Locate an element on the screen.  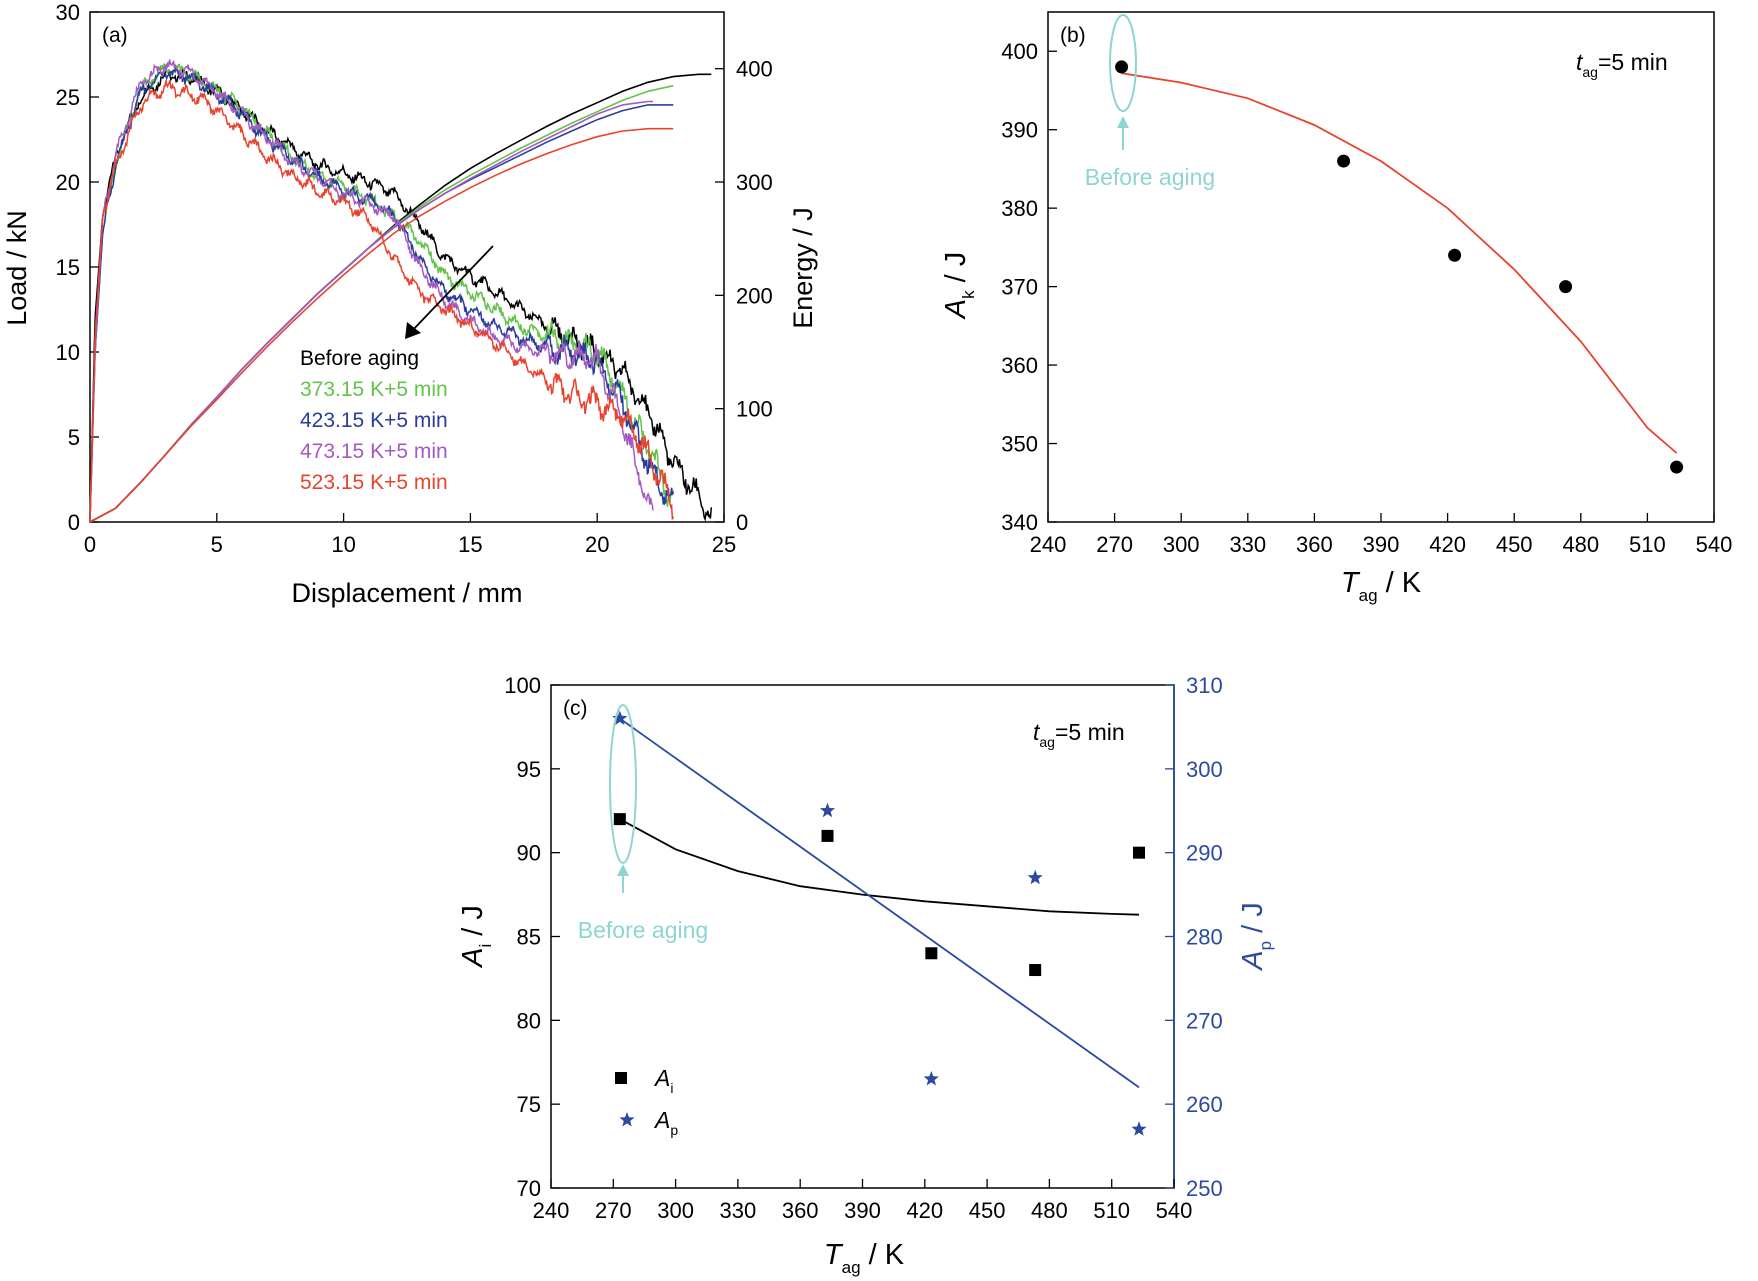
y2-tick-label: 0 is located at coordinates (742, 522).